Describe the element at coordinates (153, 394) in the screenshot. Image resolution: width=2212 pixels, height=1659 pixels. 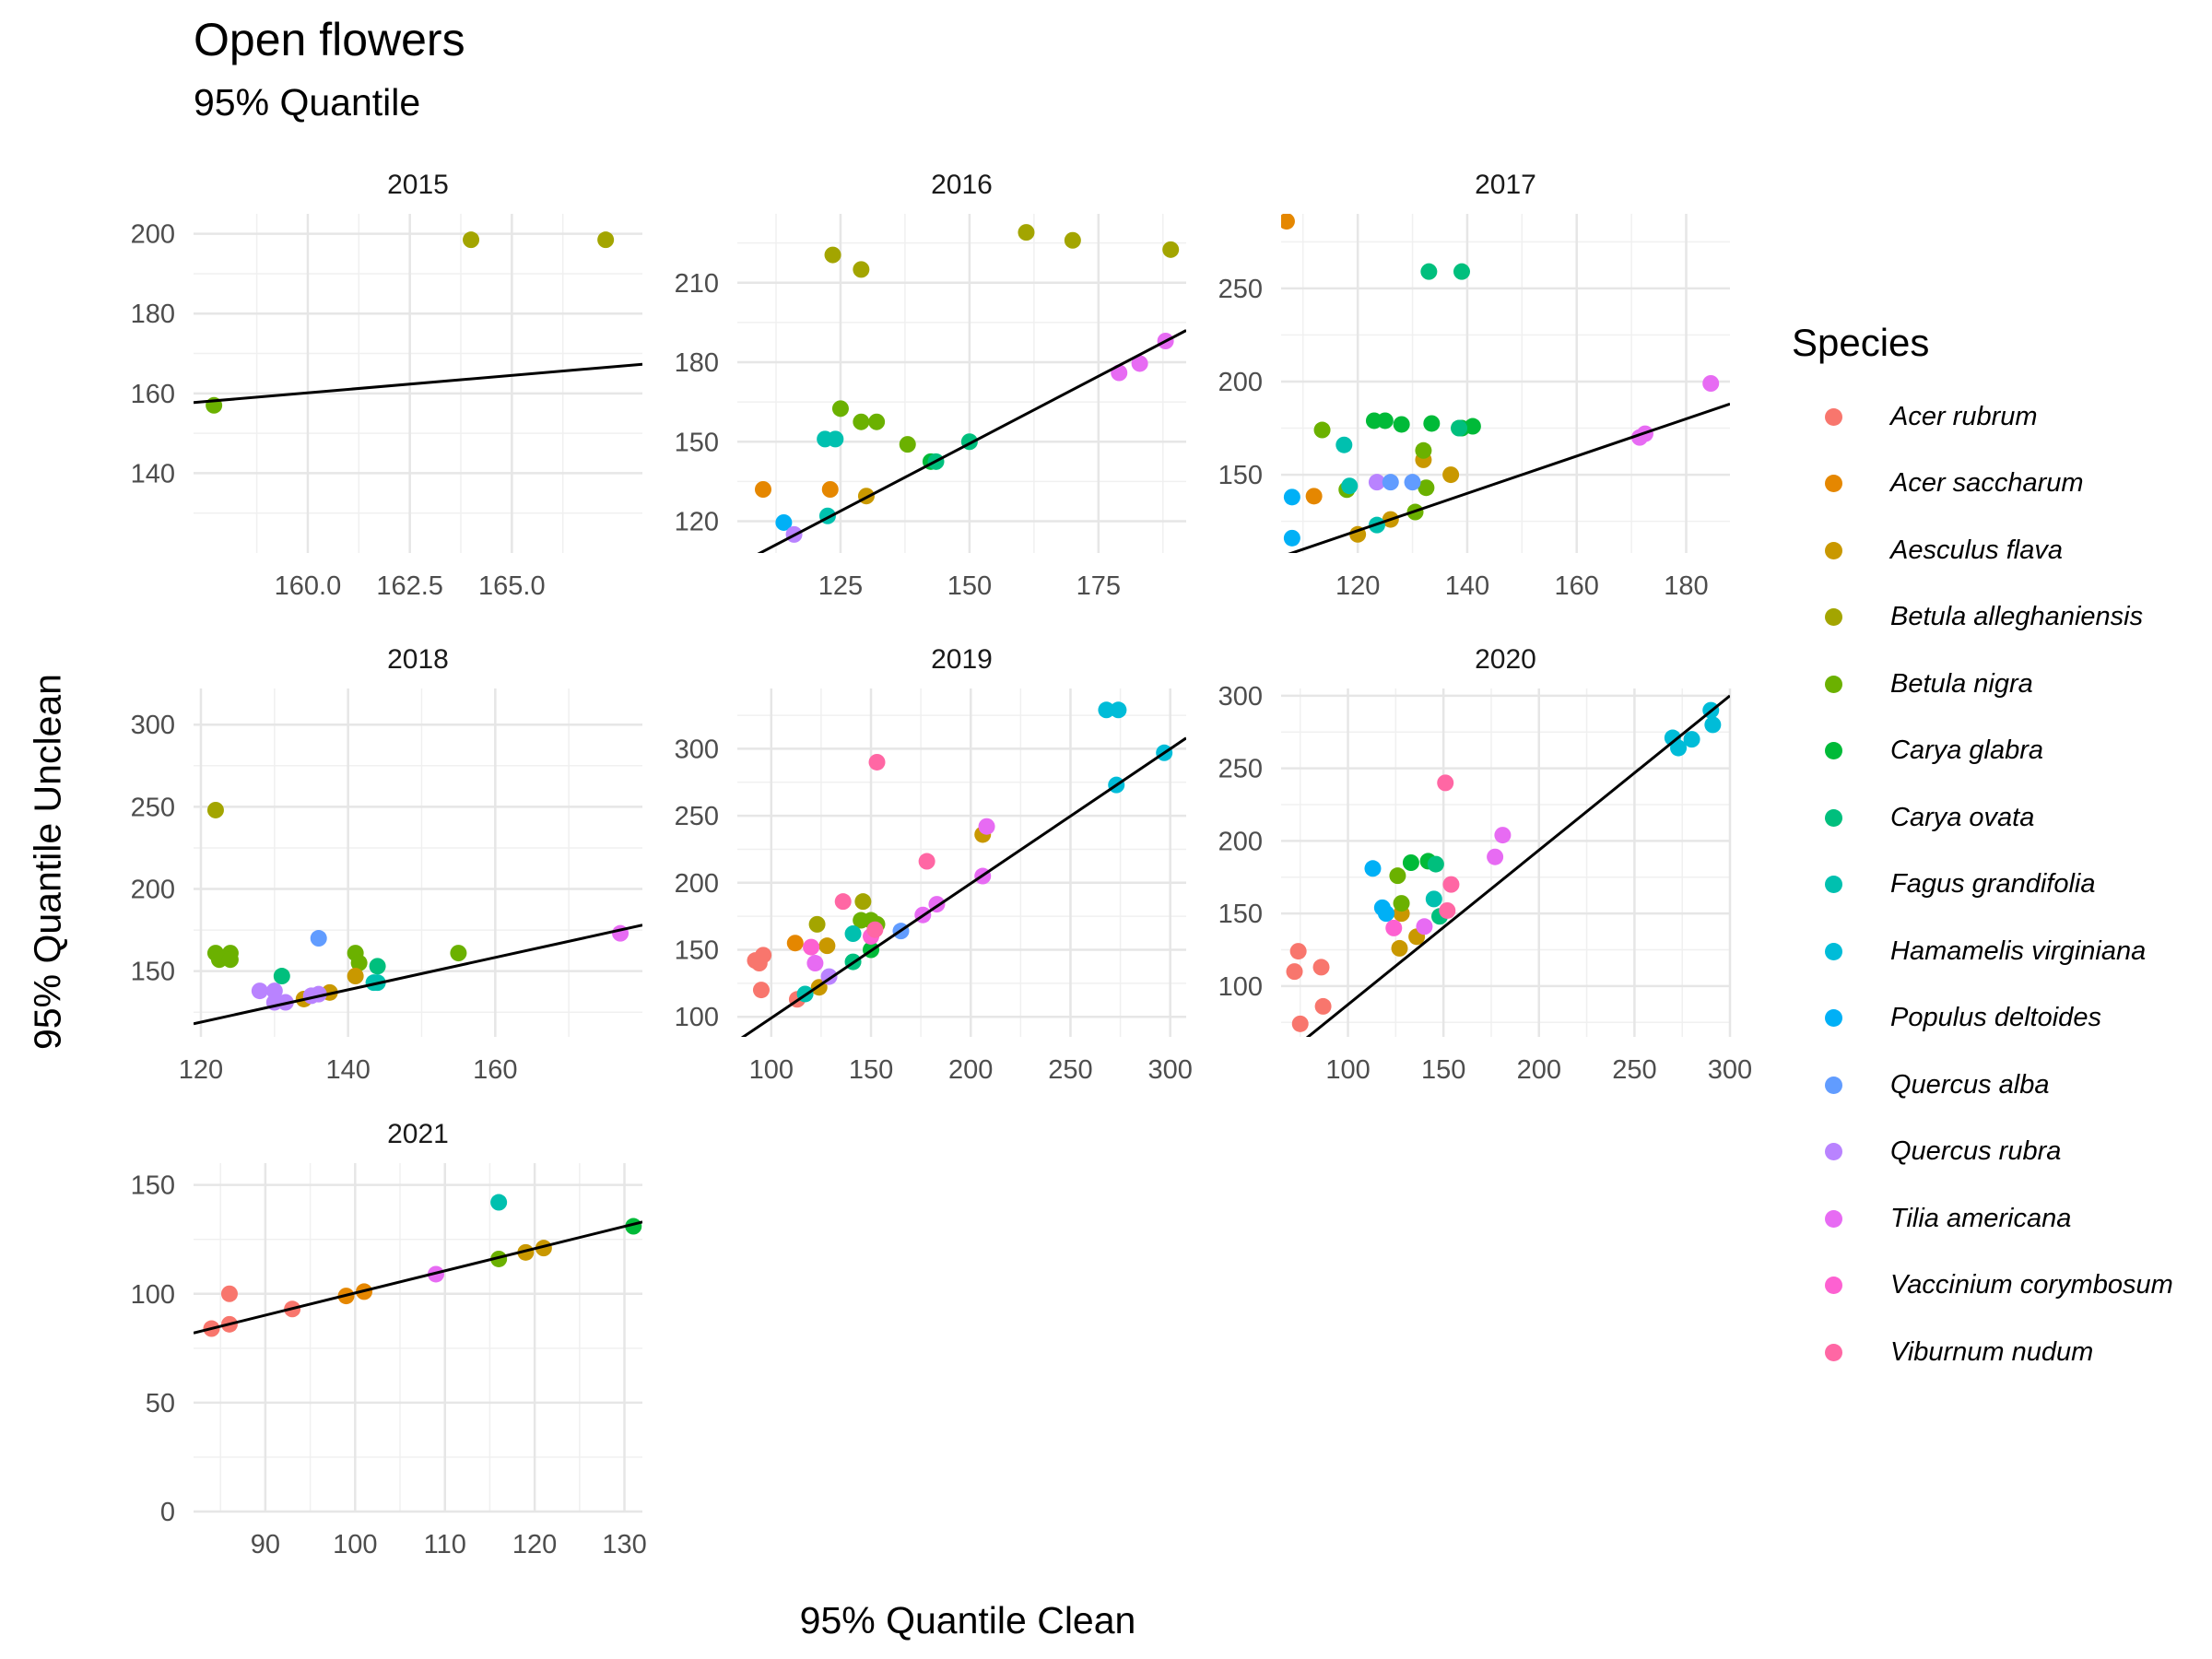
I see `y-tick-label: 160` at that location.